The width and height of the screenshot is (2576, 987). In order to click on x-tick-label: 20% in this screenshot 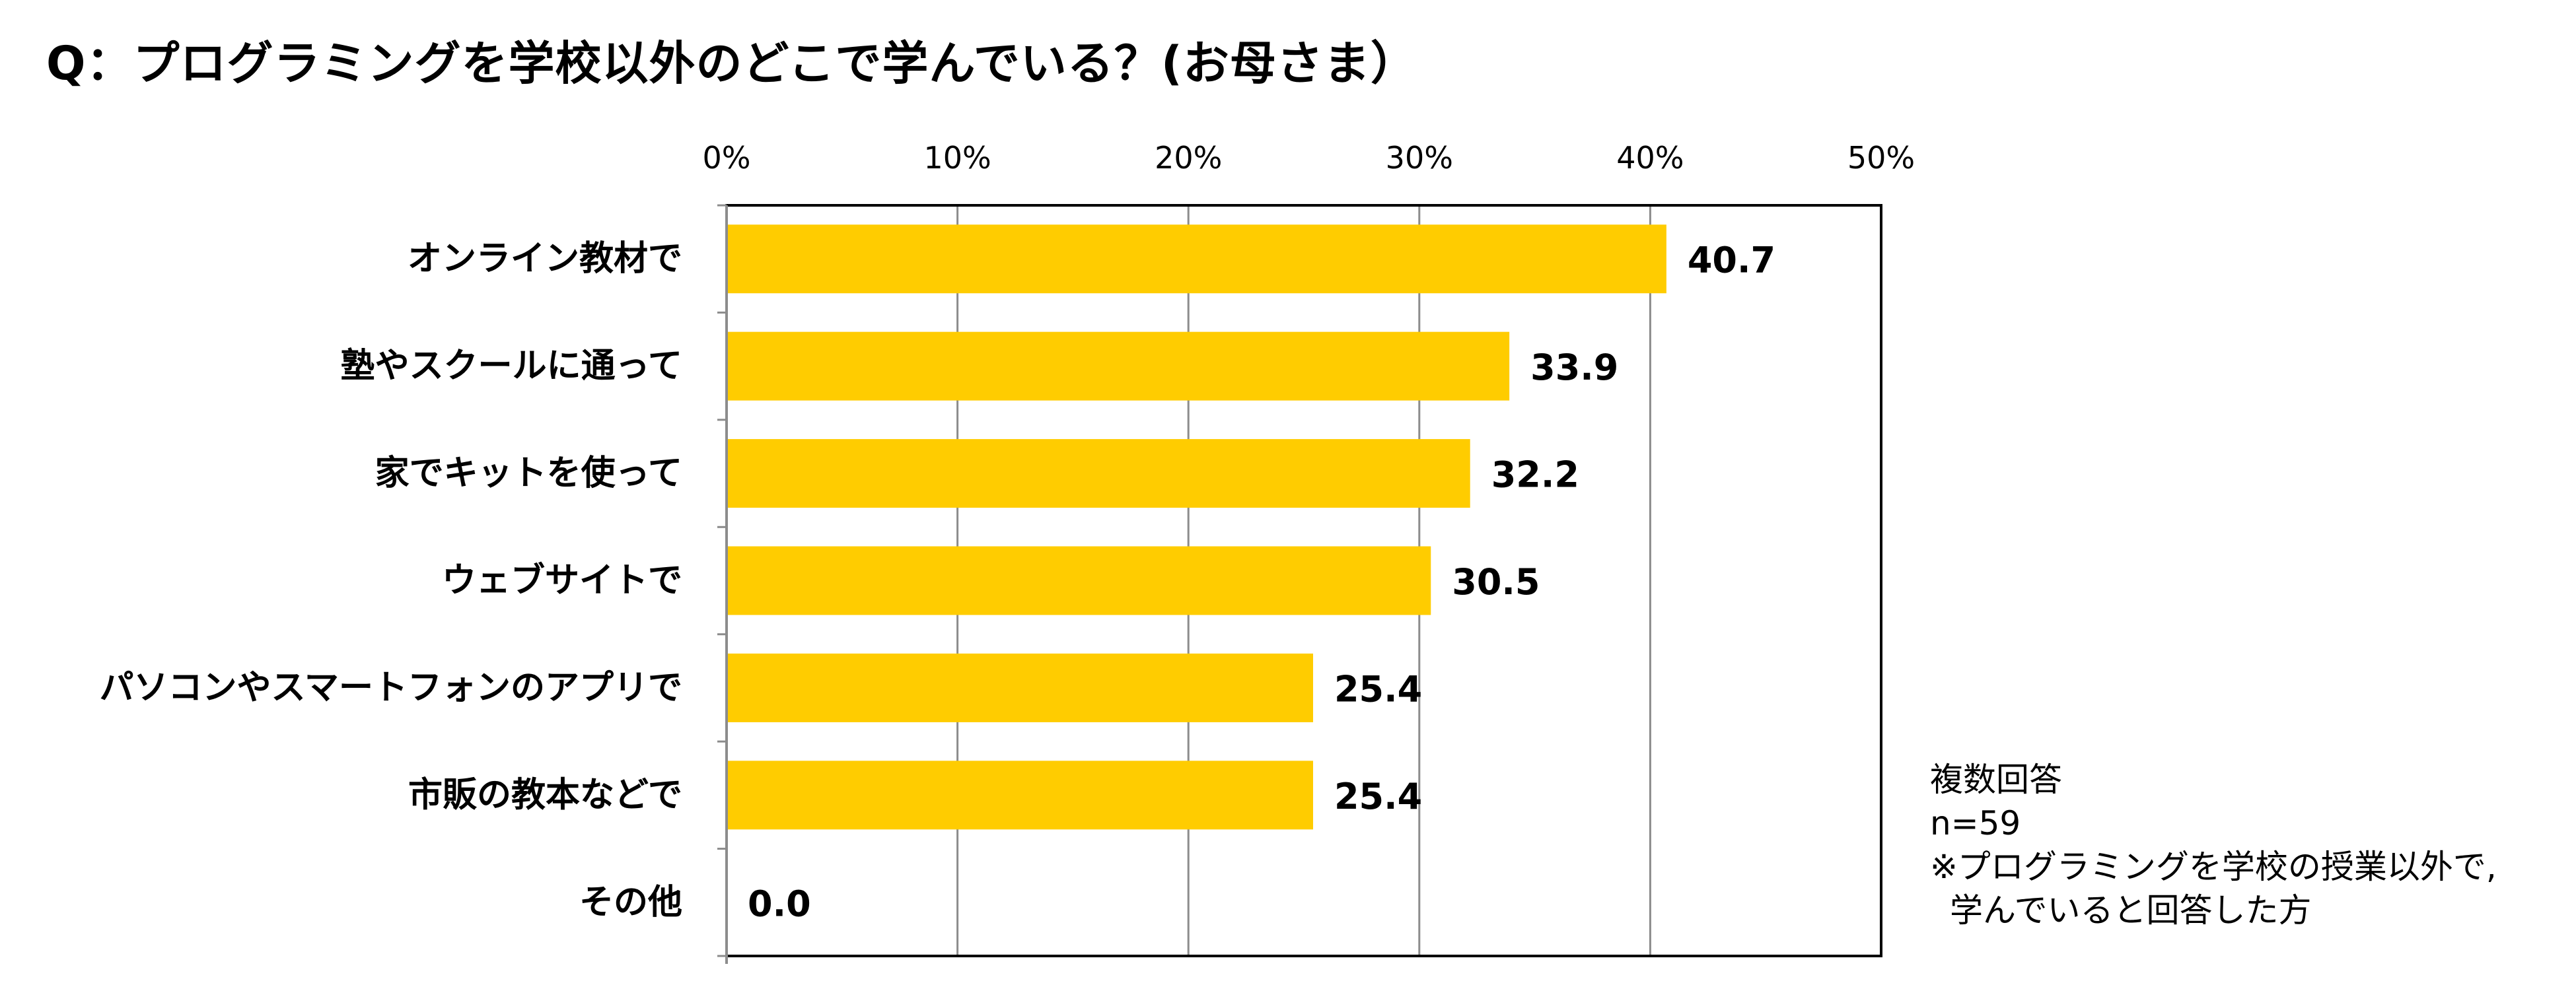, I will do `click(1188, 158)`.